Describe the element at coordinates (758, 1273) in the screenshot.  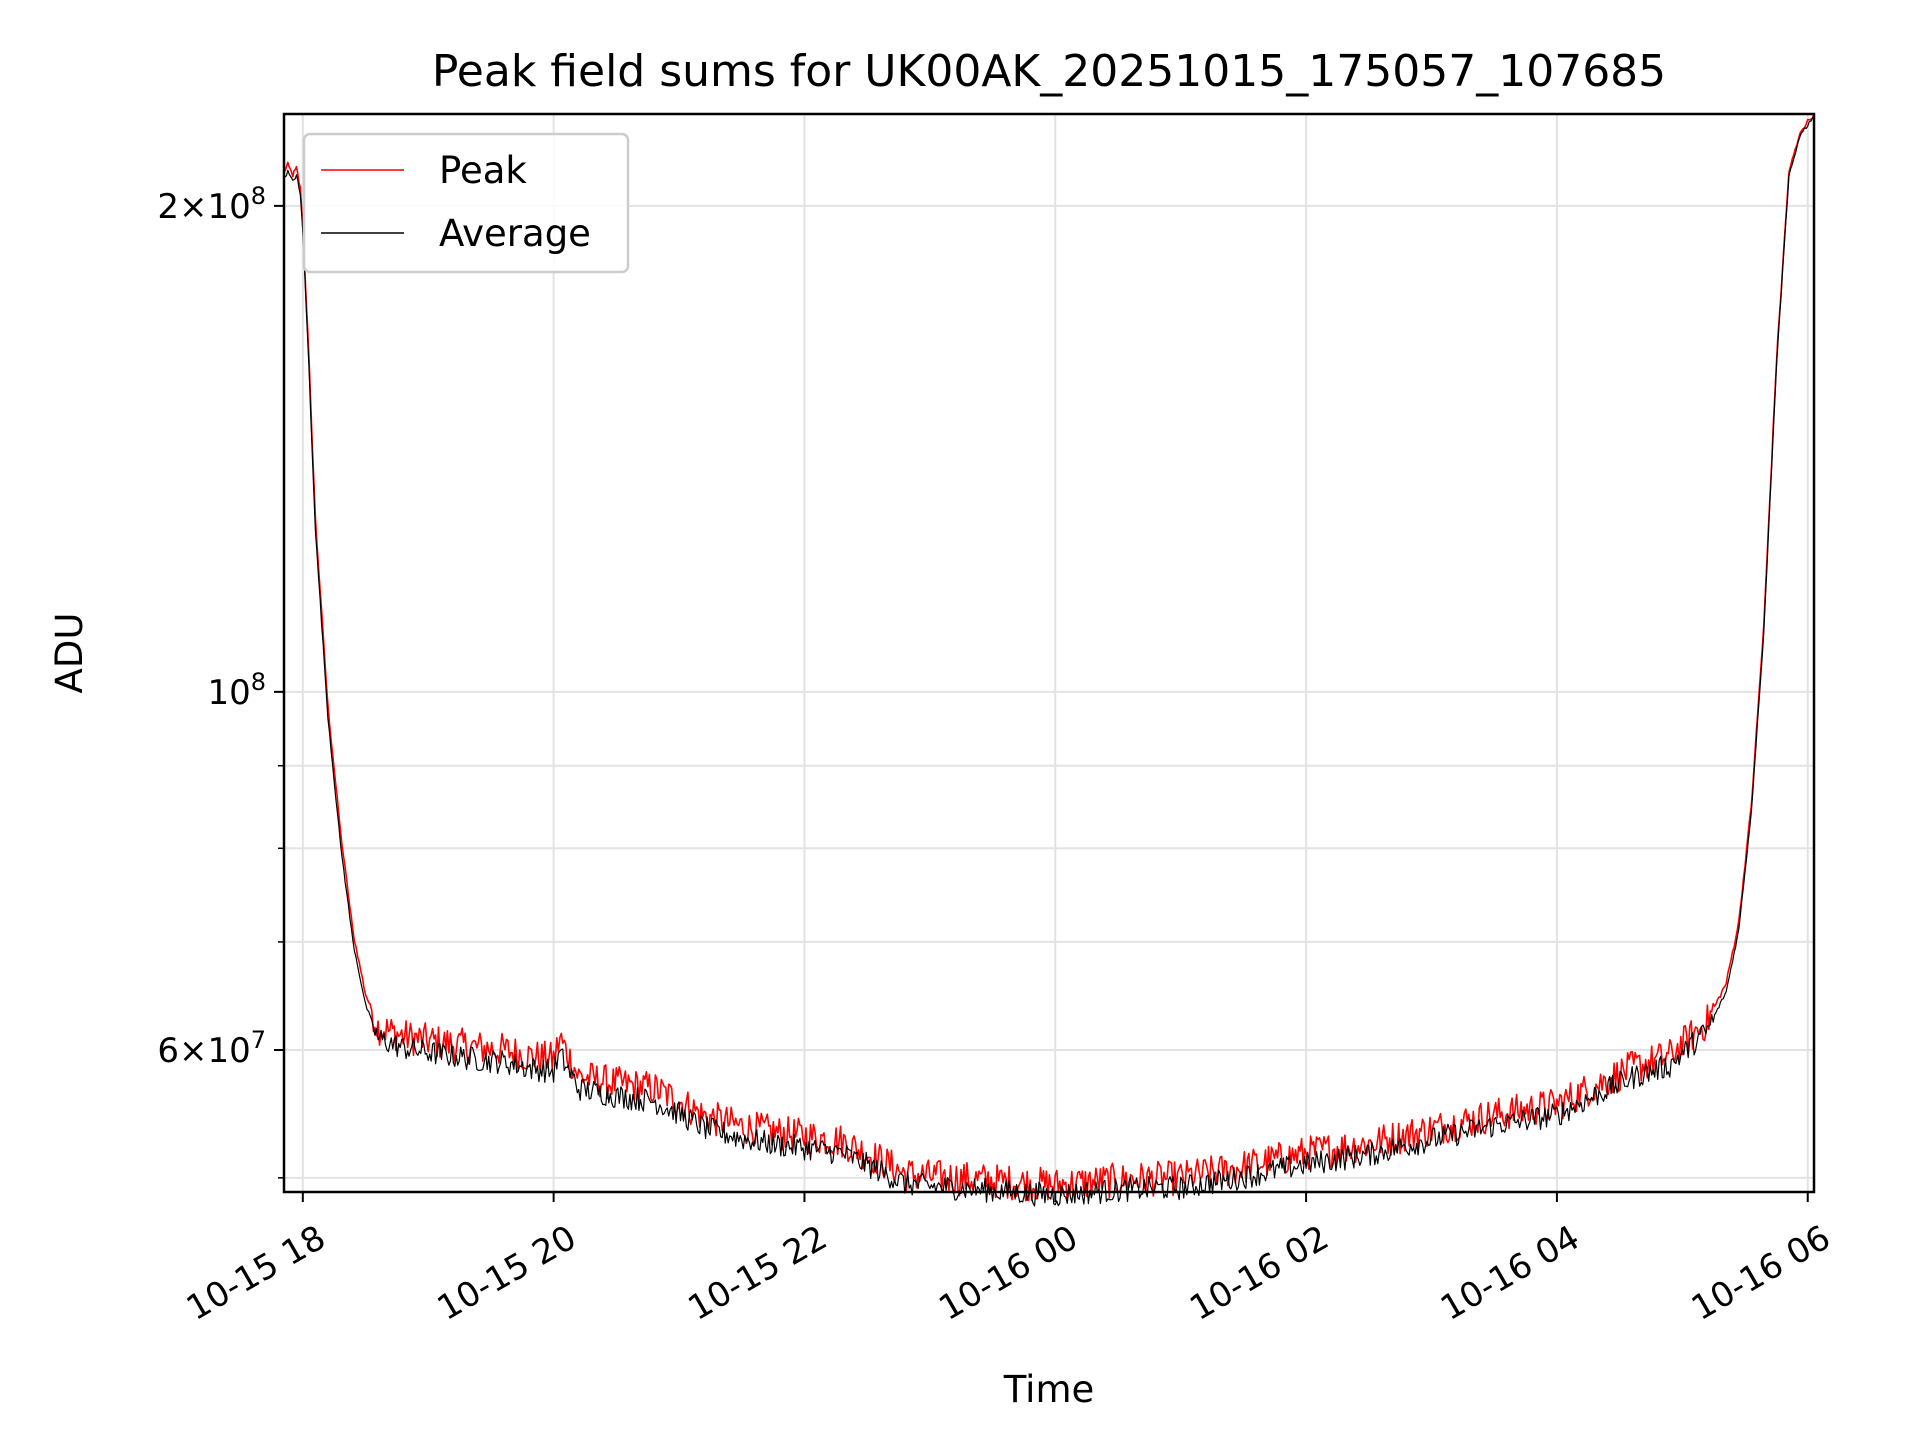
I see `x-tick-label: 10-15 22` at that location.